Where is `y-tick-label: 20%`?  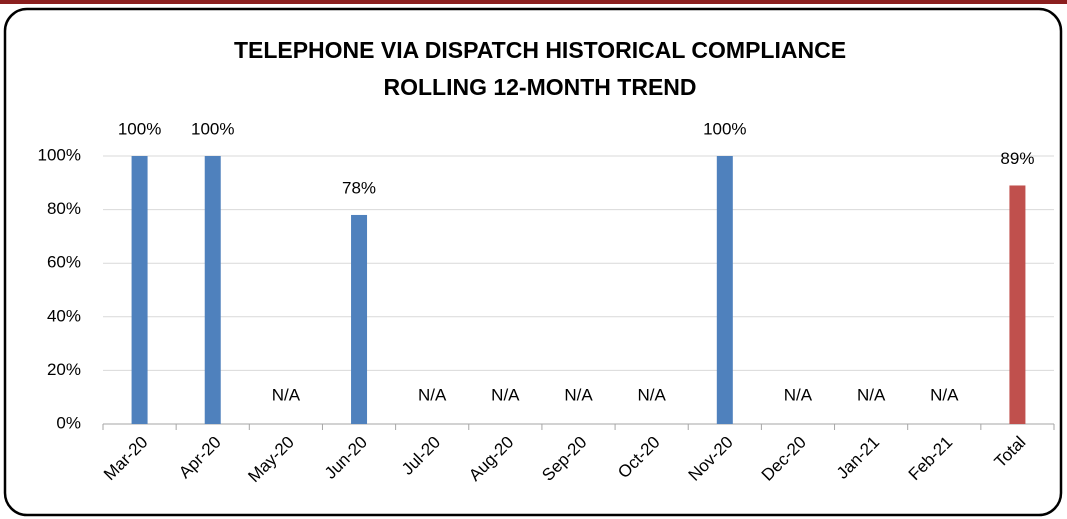
y-tick-label: 20% is located at coordinates (64, 369).